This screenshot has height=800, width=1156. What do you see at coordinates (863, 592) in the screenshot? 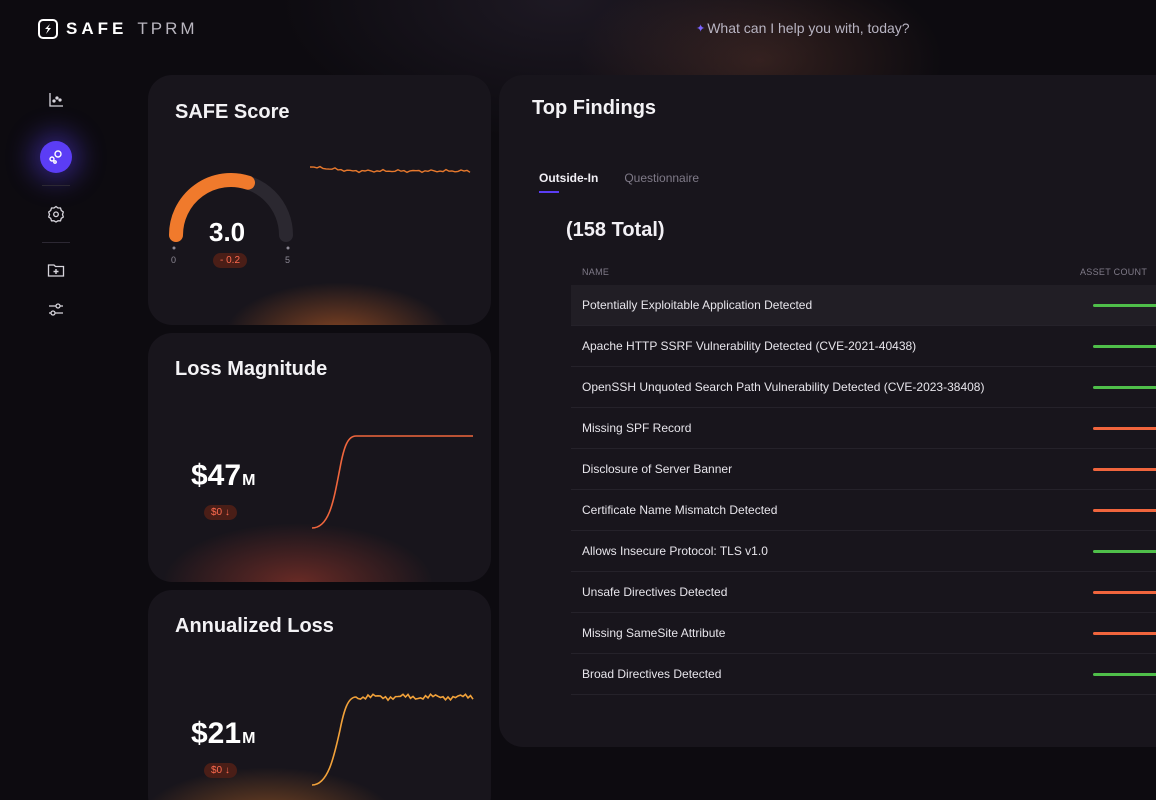
I see `table-row: Unsafe Directives Detected` at bounding box center [863, 592].